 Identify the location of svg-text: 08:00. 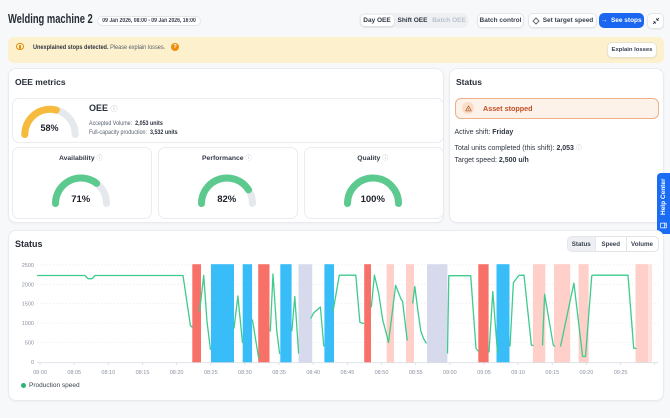
(40, 373).